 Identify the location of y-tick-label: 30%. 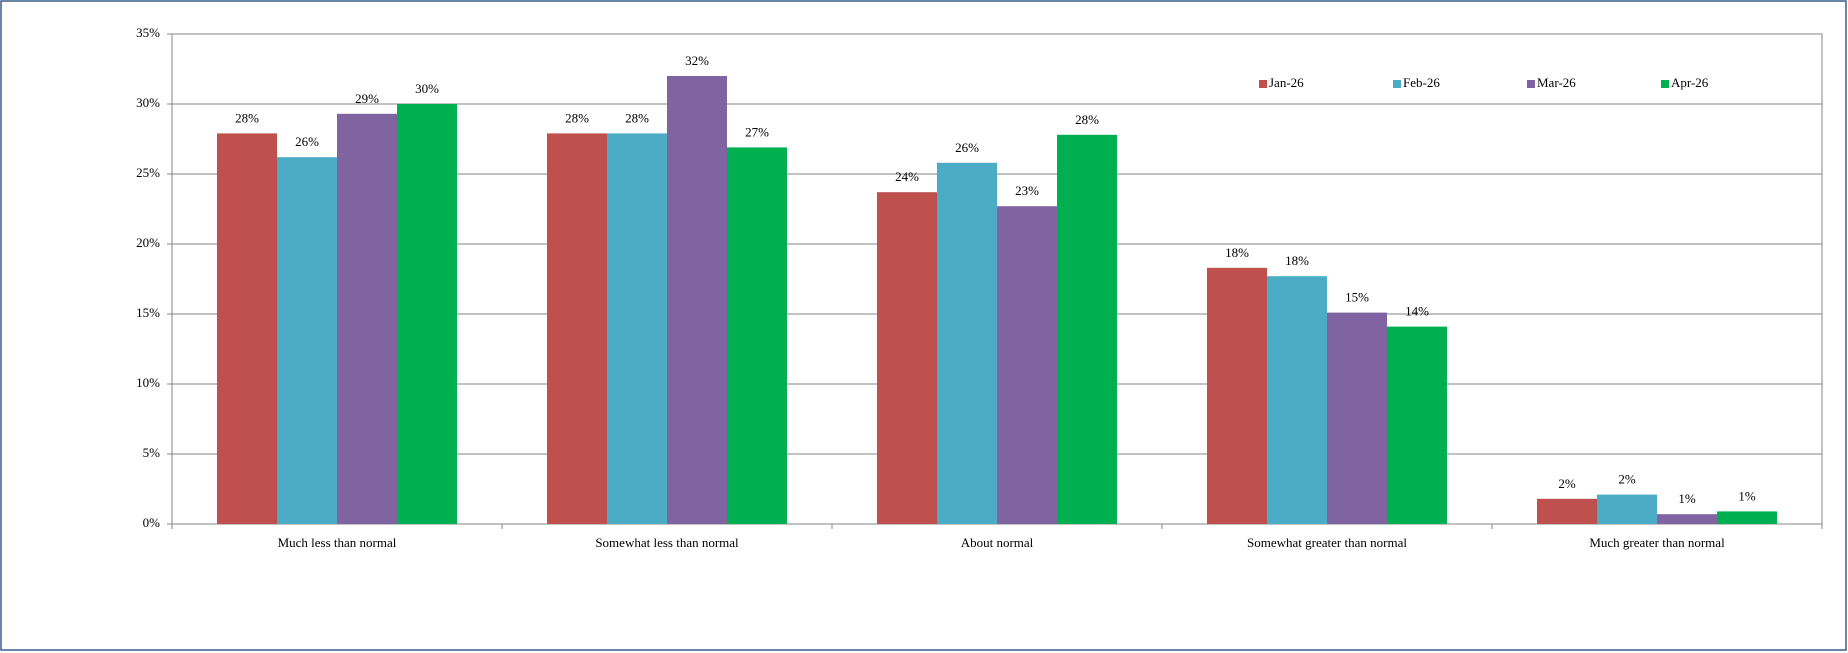
(148, 102).